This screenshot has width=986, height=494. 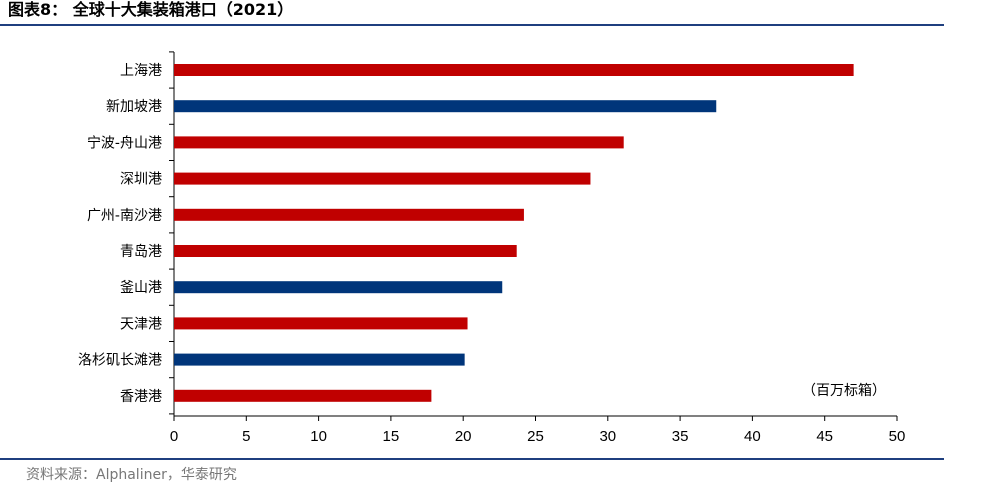 What do you see at coordinates (752, 436) in the screenshot?
I see `x-tick-label: 40` at bounding box center [752, 436].